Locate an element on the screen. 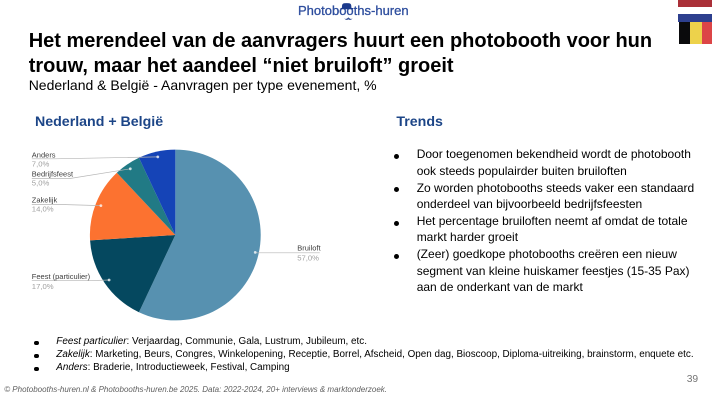  svg-text: 14,0% is located at coordinates (43, 209).